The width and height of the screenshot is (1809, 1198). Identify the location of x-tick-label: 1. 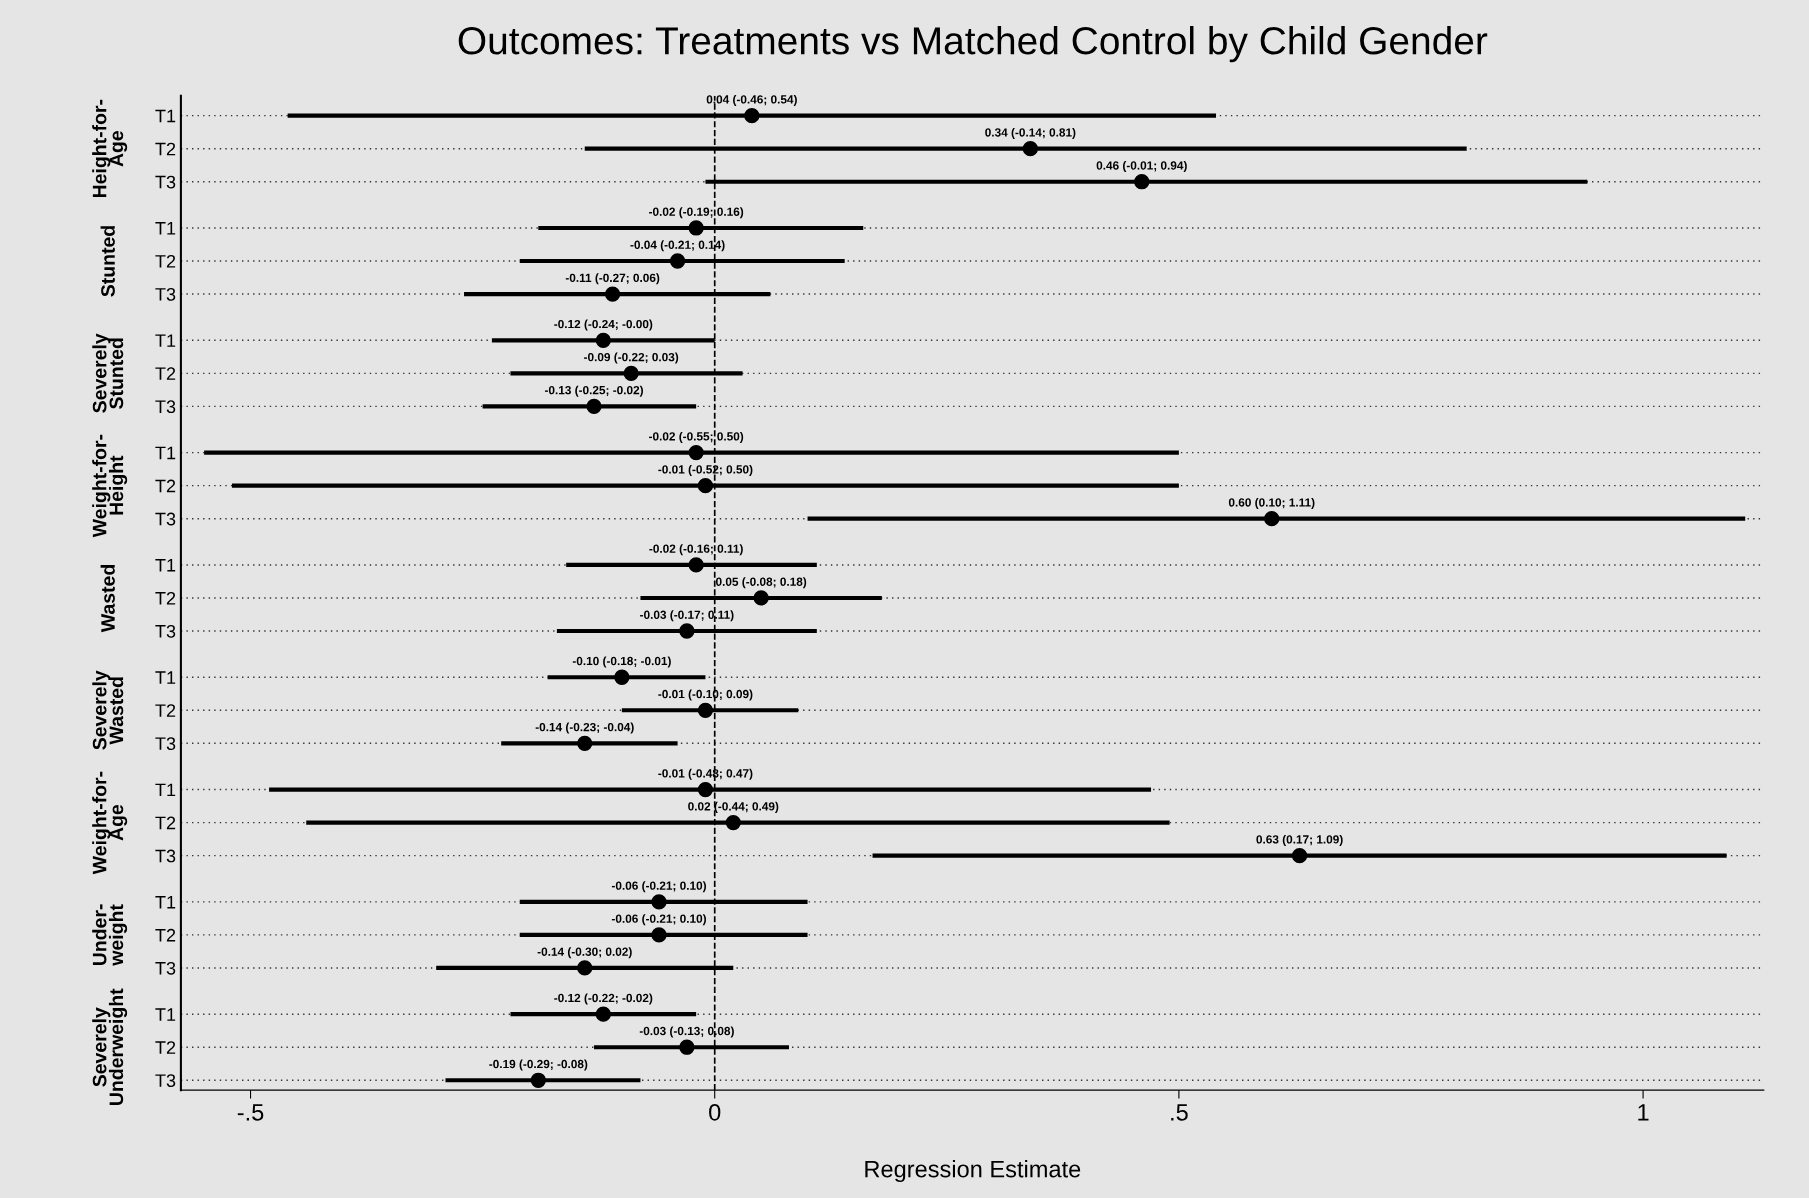
(1643, 1112).